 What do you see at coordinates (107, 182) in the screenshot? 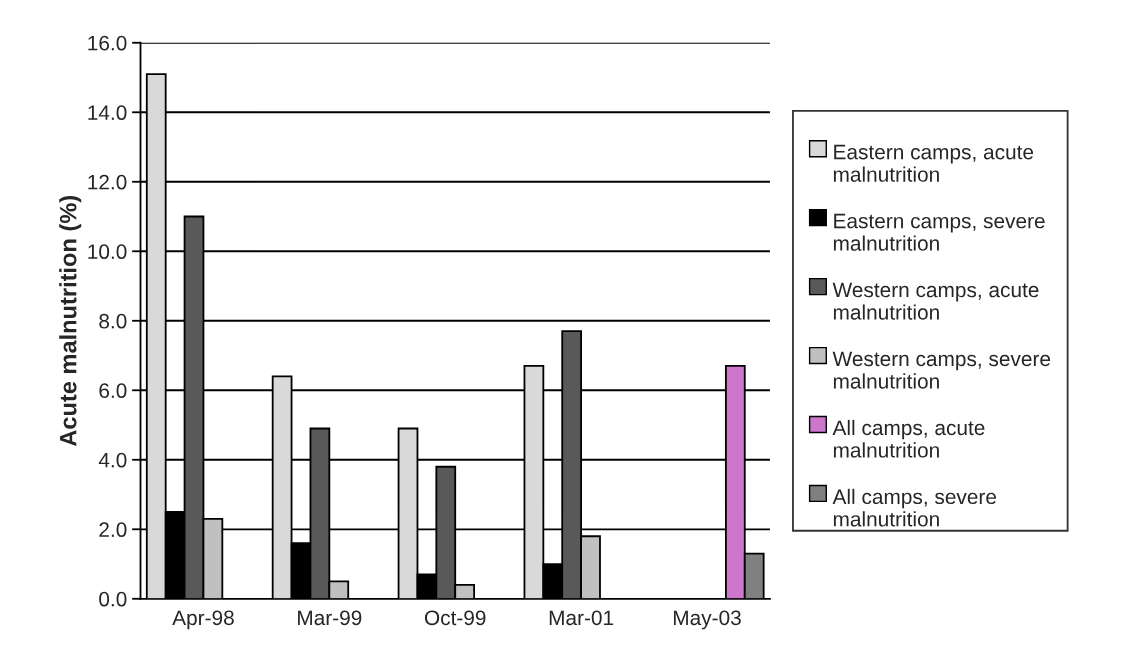
I see `y-tick-label: 12.0` at bounding box center [107, 182].